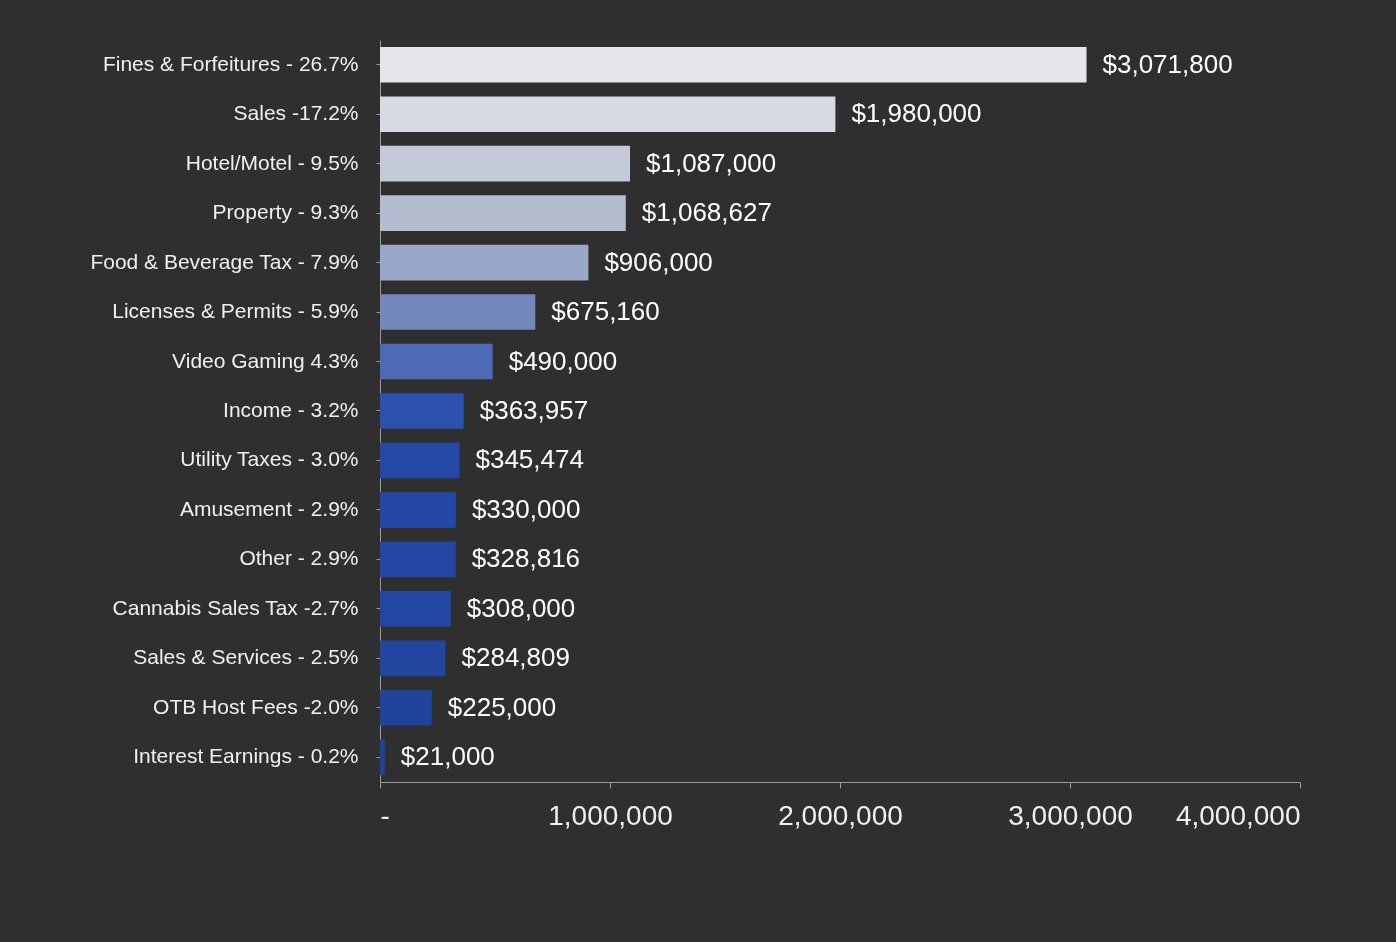  What do you see at coordinates (230, 63) in the screenshot?
I see `y-tick-label: Fines & Forfeitures - 26.7%` at bounding box center [230, 63].